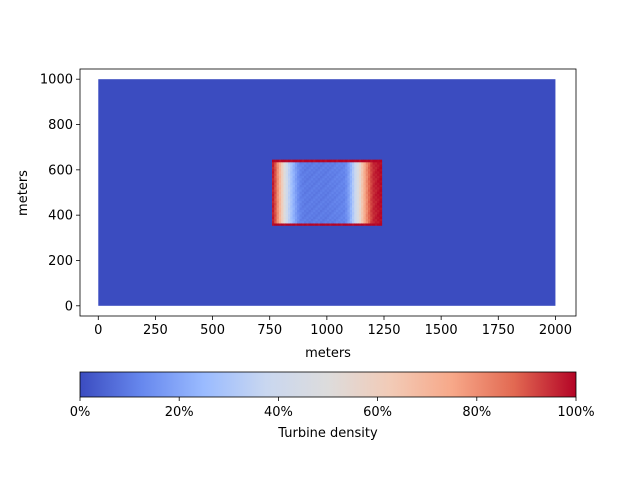 Image resolution: width=640 pixels, height=480 pixels. Describe the element at coordinates (377, 412) in the screenshot. I see `colorbar-tick-label: 60%` at that location.